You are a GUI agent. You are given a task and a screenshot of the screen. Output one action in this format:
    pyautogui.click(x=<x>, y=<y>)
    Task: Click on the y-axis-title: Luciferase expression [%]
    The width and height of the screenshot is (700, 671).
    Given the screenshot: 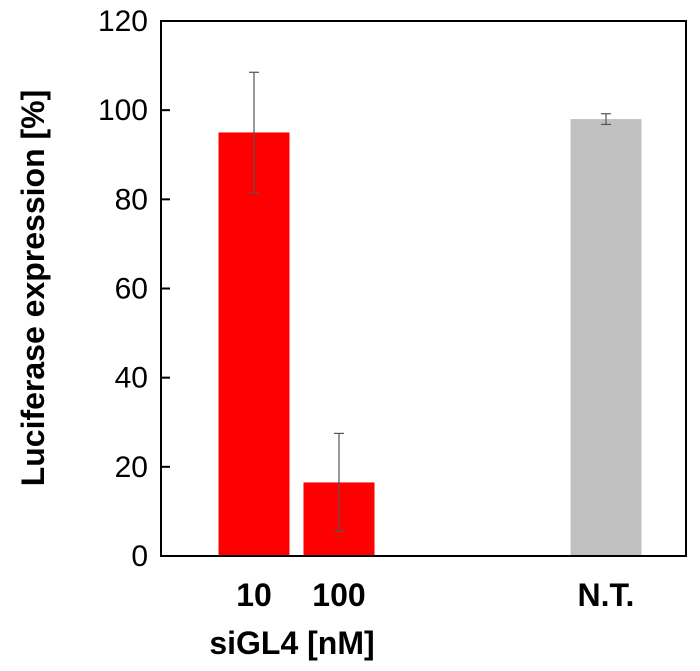 What is the action you would take?
    pyautogui.click(x=33, y=288)
    